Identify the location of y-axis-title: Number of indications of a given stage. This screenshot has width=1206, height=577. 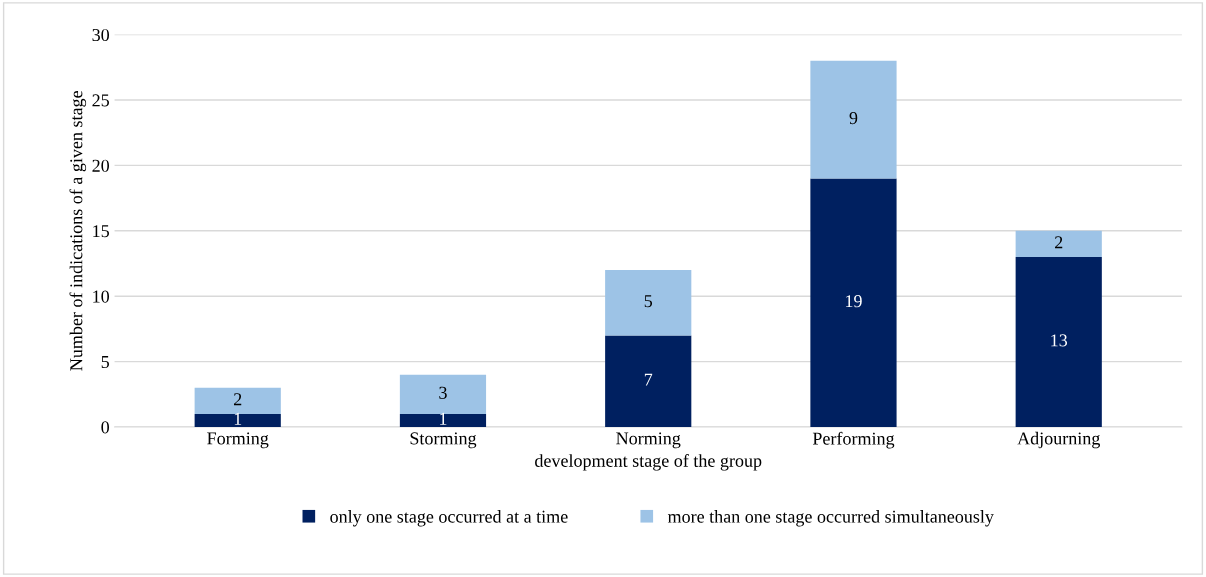
(78, 231).